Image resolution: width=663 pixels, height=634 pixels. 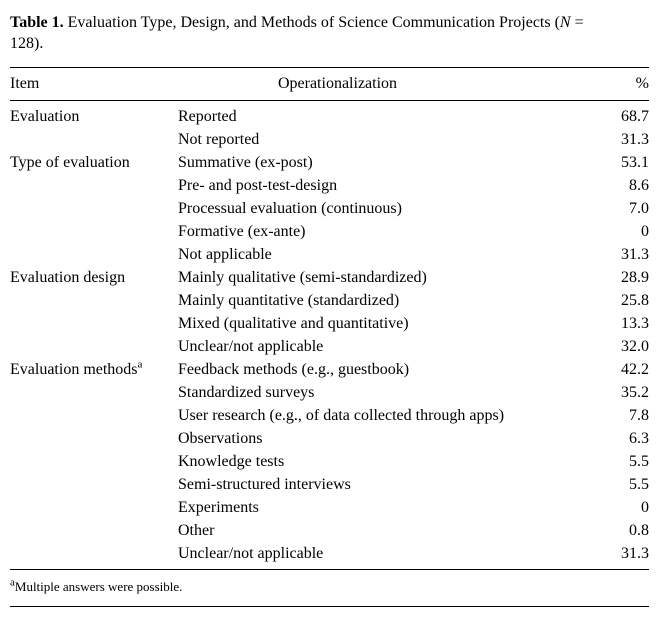 I want to click on operationalization-cell: Standardized surveys, so click(x=246, y=392).